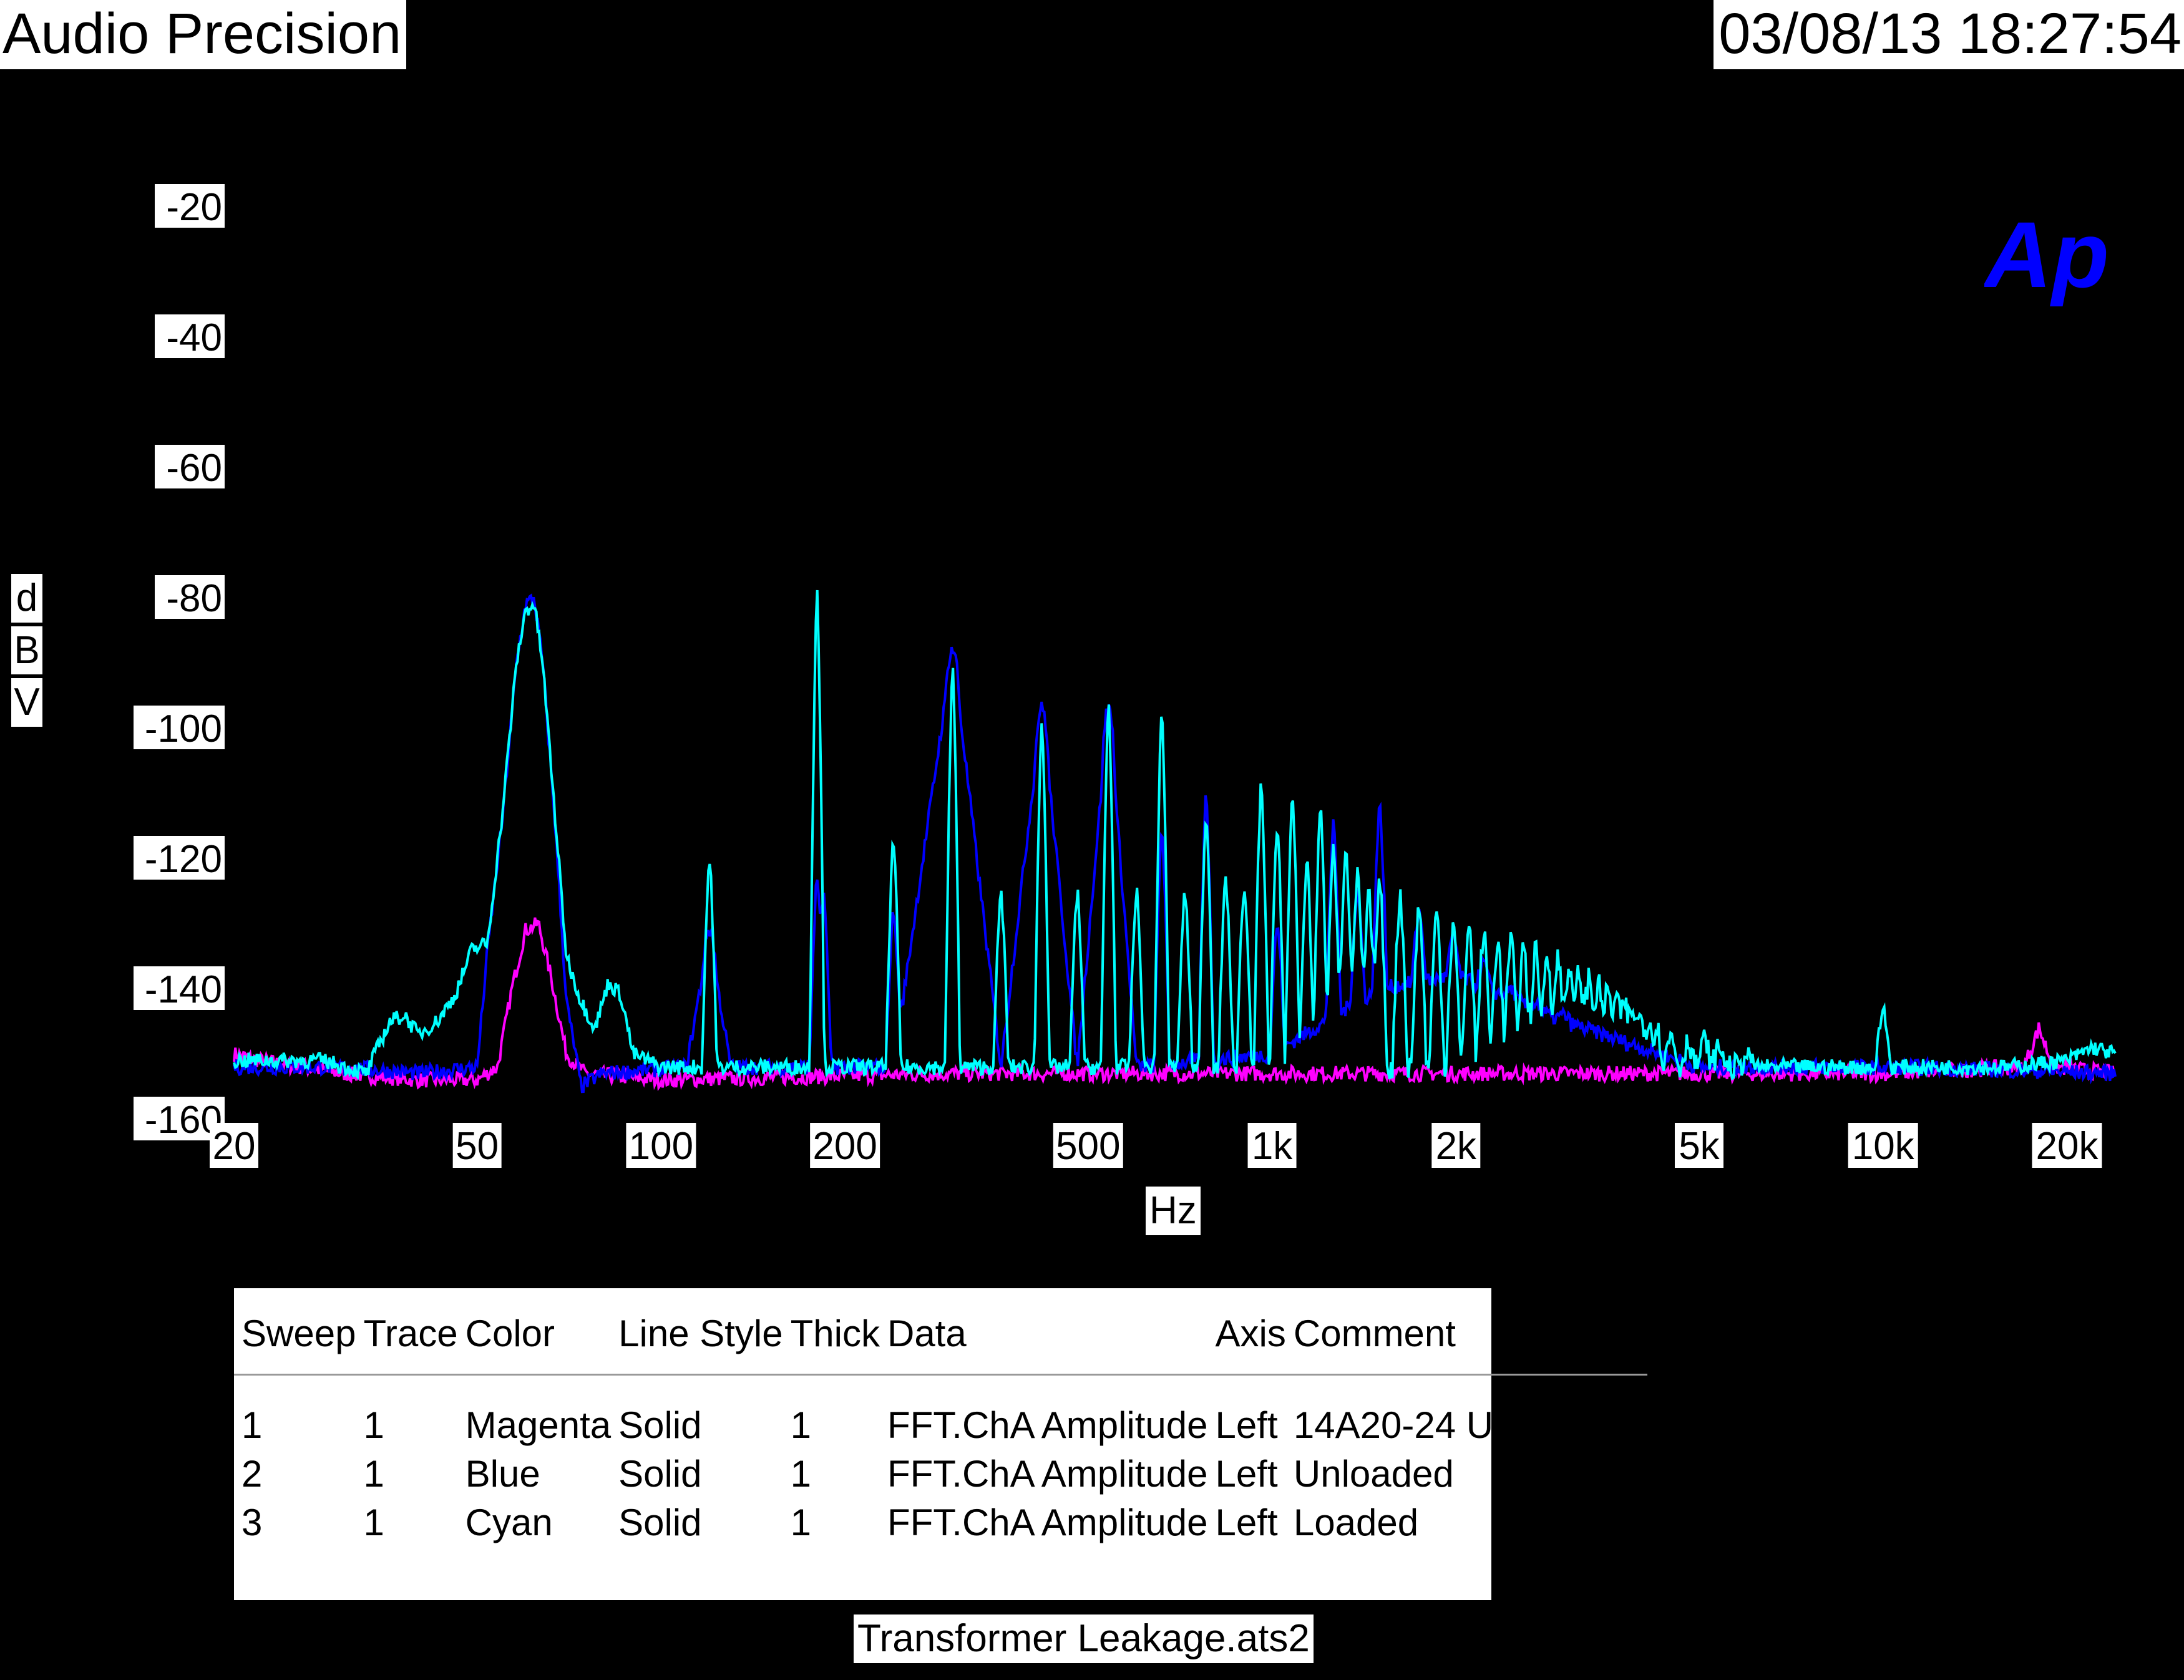 This screenshot has height=1680, width=2184. I want to click on y-axis-label: d B V, so click(27, 653).